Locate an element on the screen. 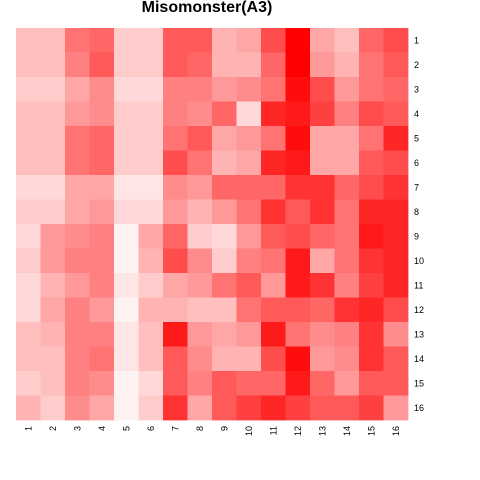 The height and width of the screenshot is (480, 480). heatmap-cell-r14-c13 is located at coordinates (322, 359).